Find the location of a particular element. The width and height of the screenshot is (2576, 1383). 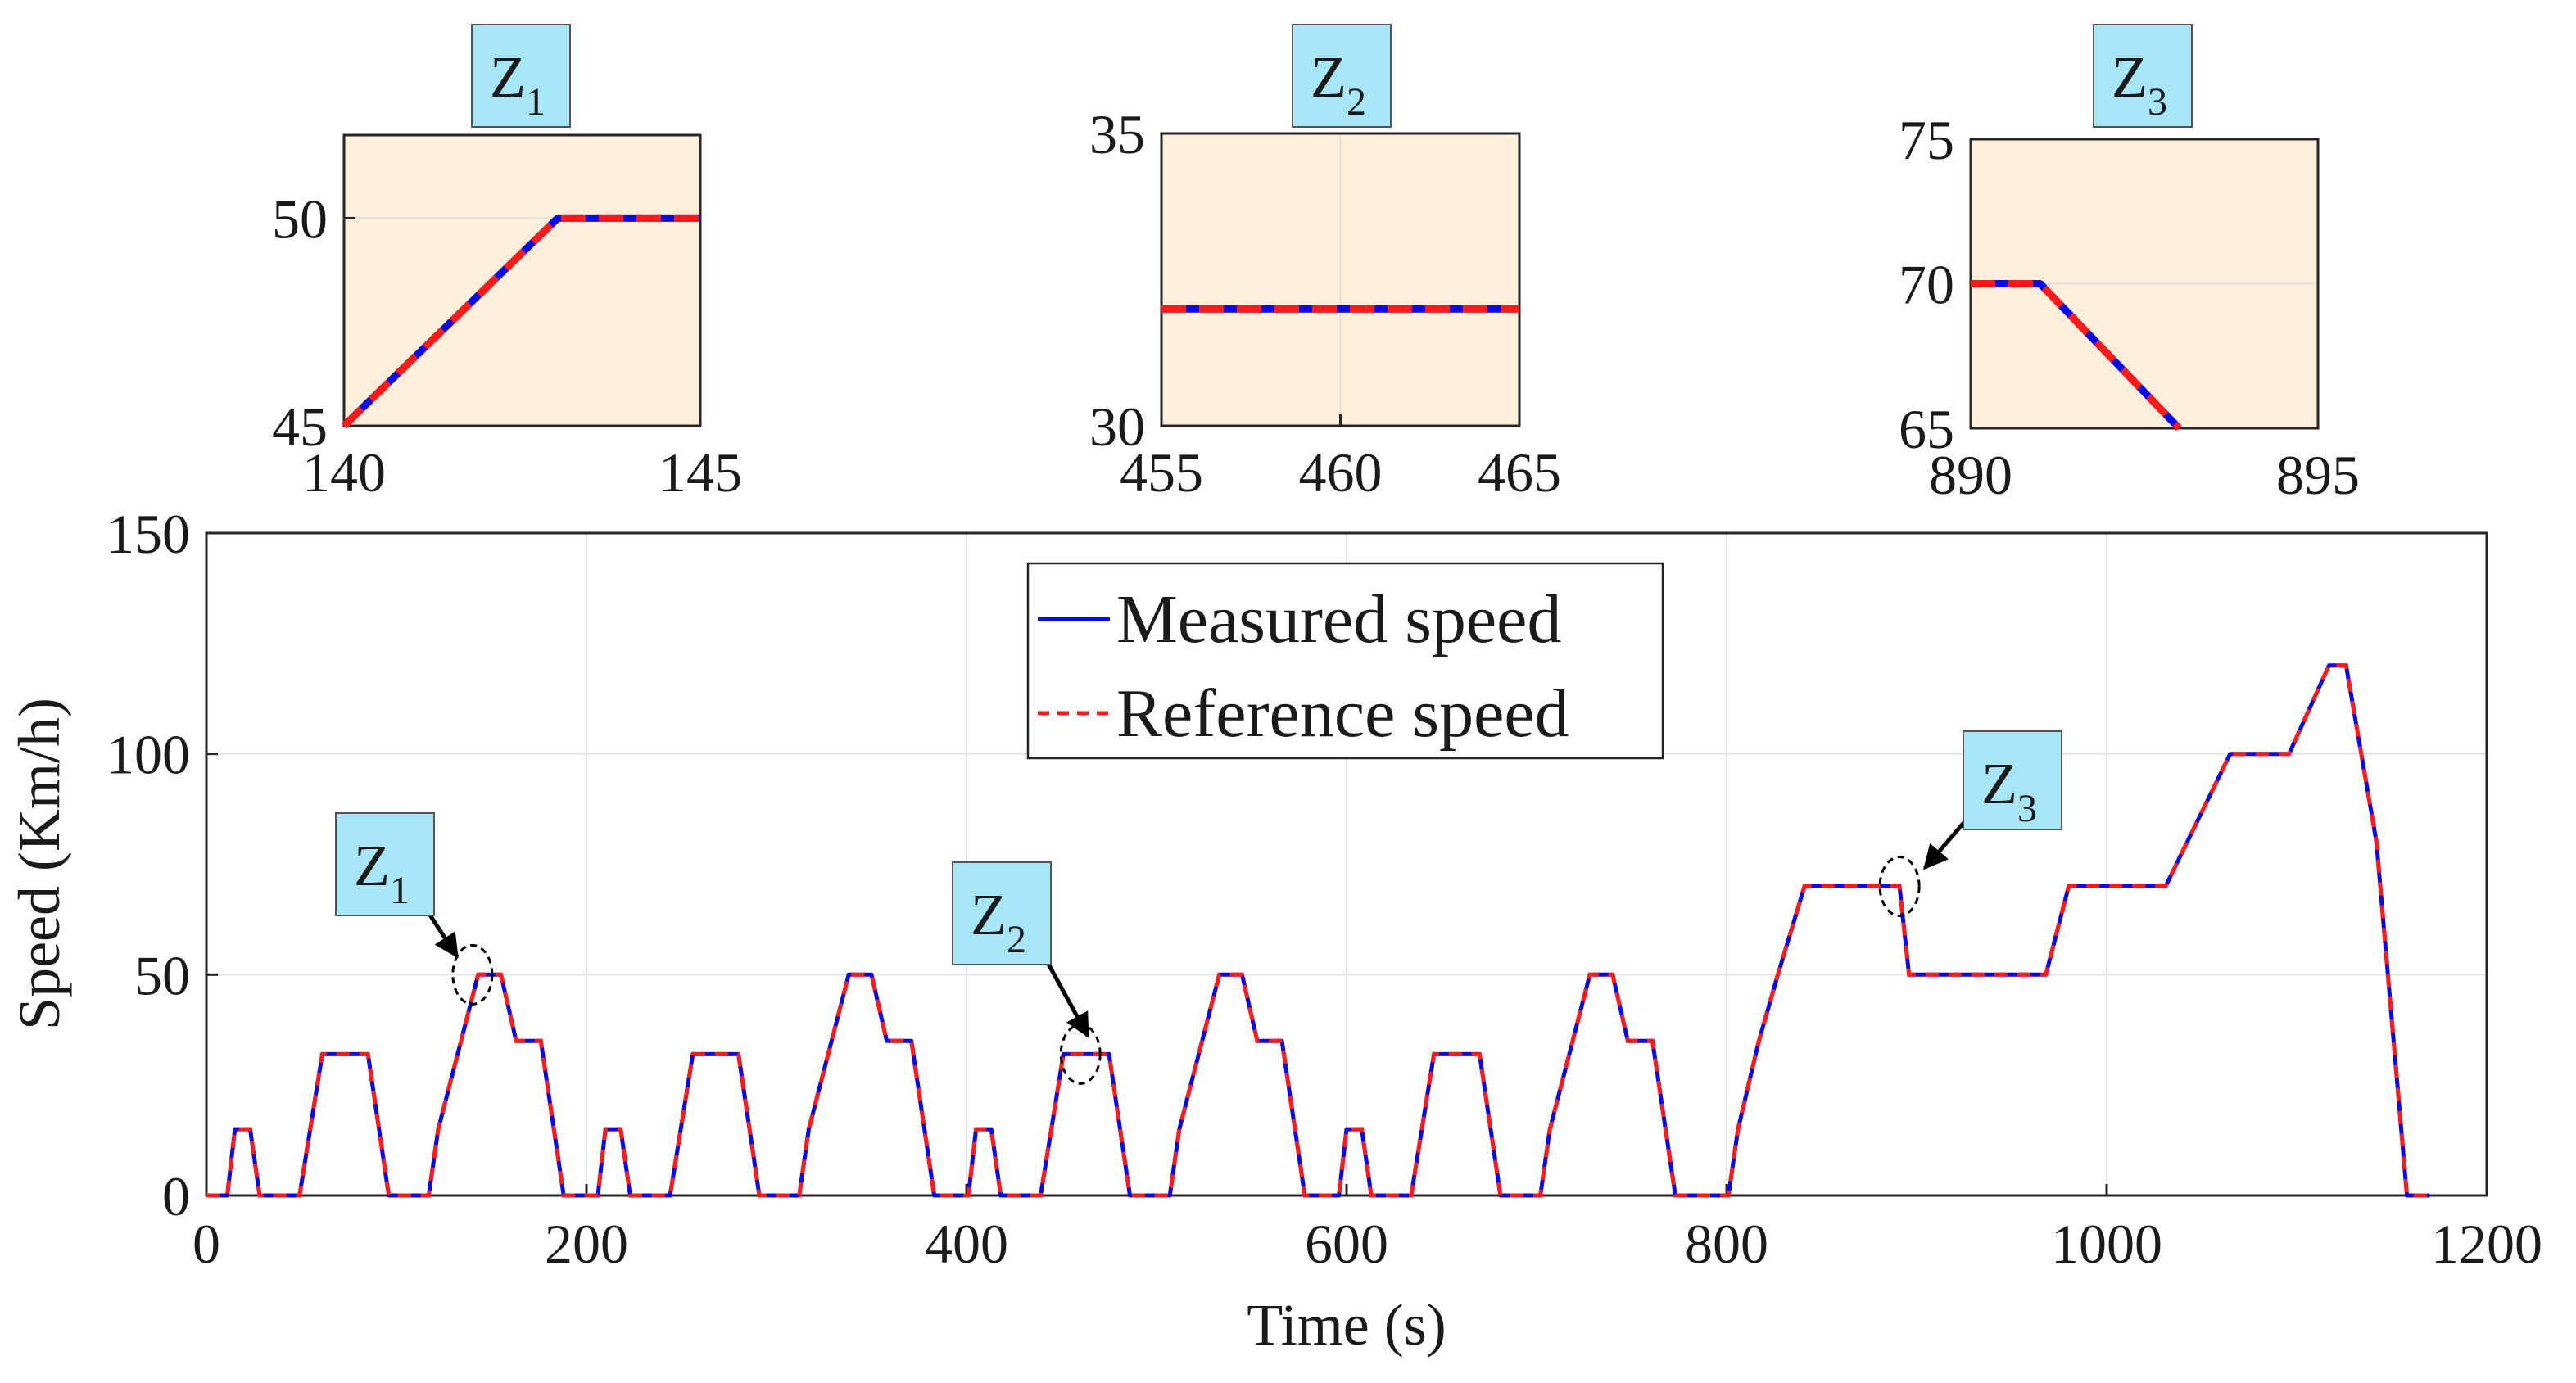

zoom-label-main-1-text: Z1 is located at coordinates (382, 873).